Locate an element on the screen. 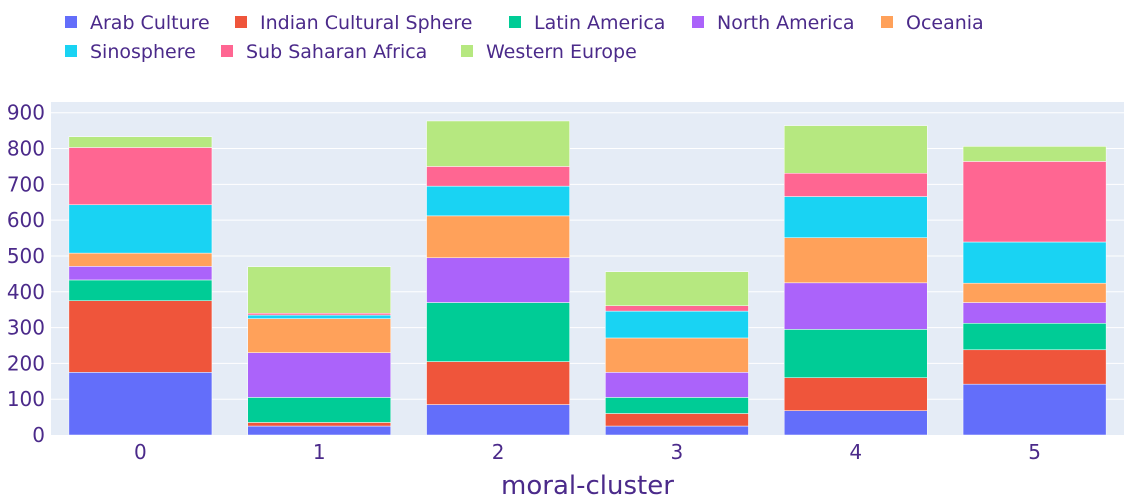 This screenshot has width=1130, height=501. legend-label: Oceania is located at coordinates (945, 23).